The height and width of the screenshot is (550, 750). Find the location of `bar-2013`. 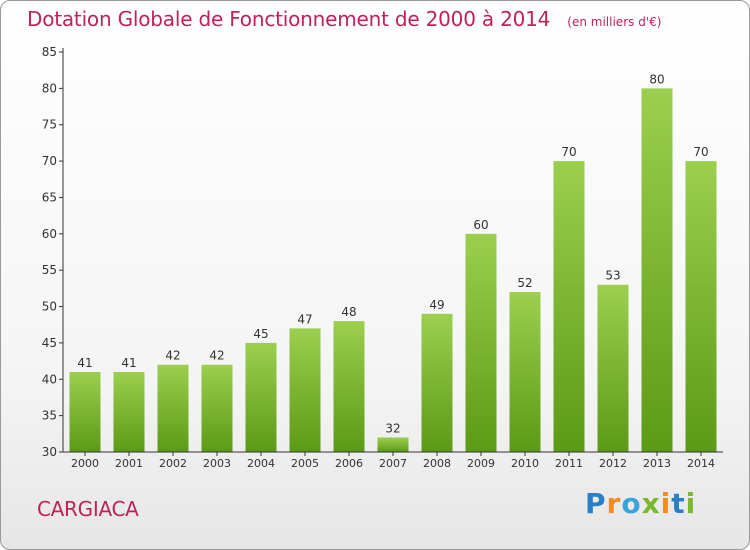

bar-2013 is located at coordinates (657, 270).